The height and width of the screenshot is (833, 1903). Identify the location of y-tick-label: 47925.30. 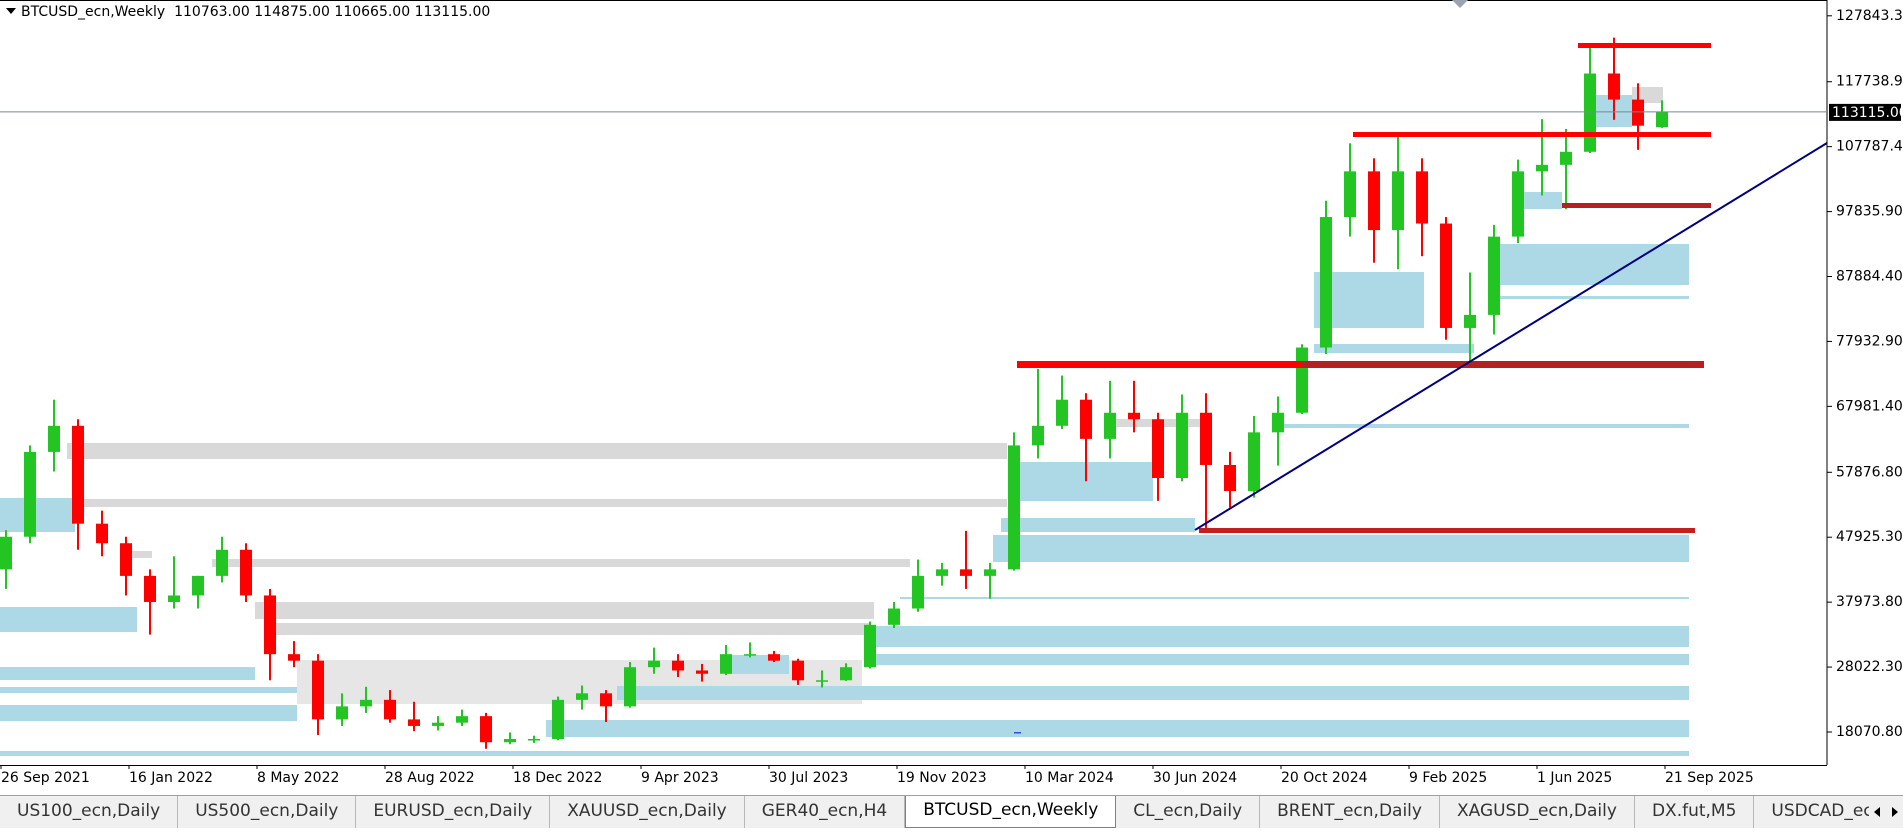
(1869, 537).